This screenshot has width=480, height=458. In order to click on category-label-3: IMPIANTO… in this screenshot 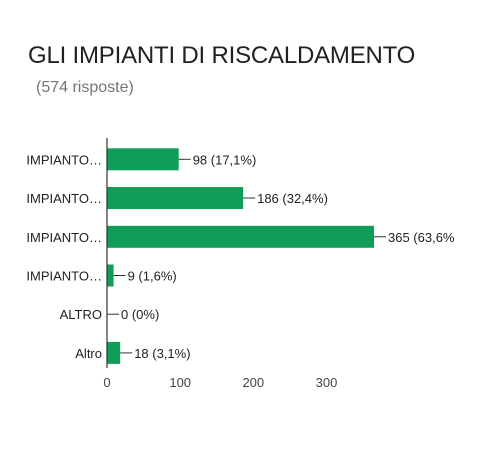, I will do `click(64, 276)`.